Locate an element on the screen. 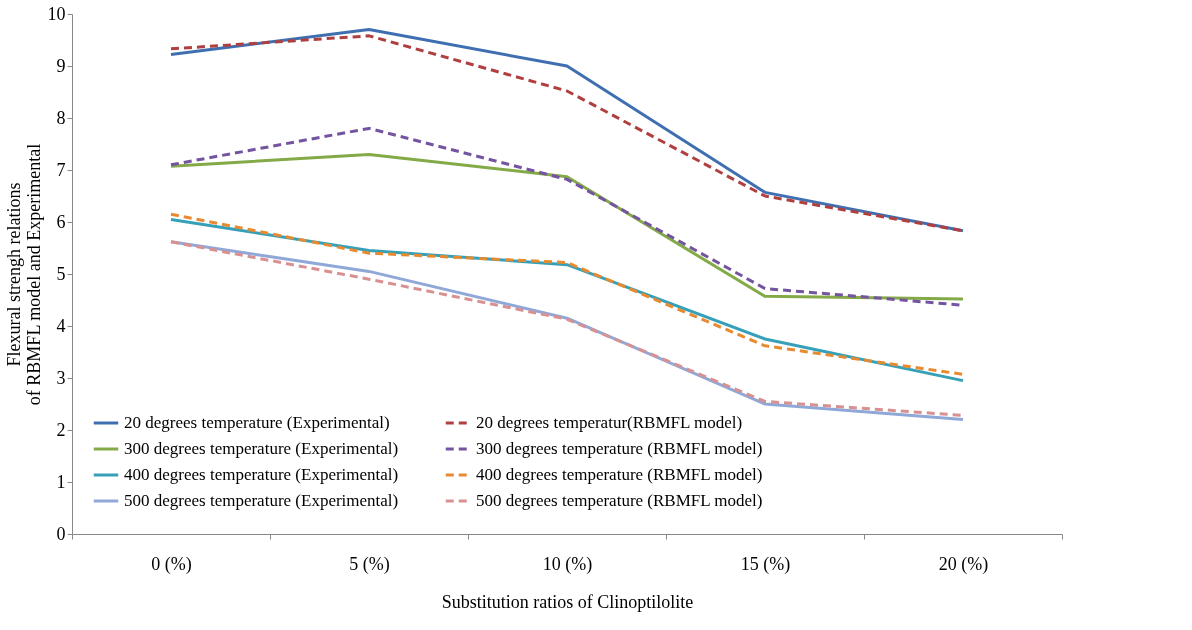 The width and height of the screenshot is (1192, 630). x-tick-label: 20 (%) is located at coordinates (963, 564).